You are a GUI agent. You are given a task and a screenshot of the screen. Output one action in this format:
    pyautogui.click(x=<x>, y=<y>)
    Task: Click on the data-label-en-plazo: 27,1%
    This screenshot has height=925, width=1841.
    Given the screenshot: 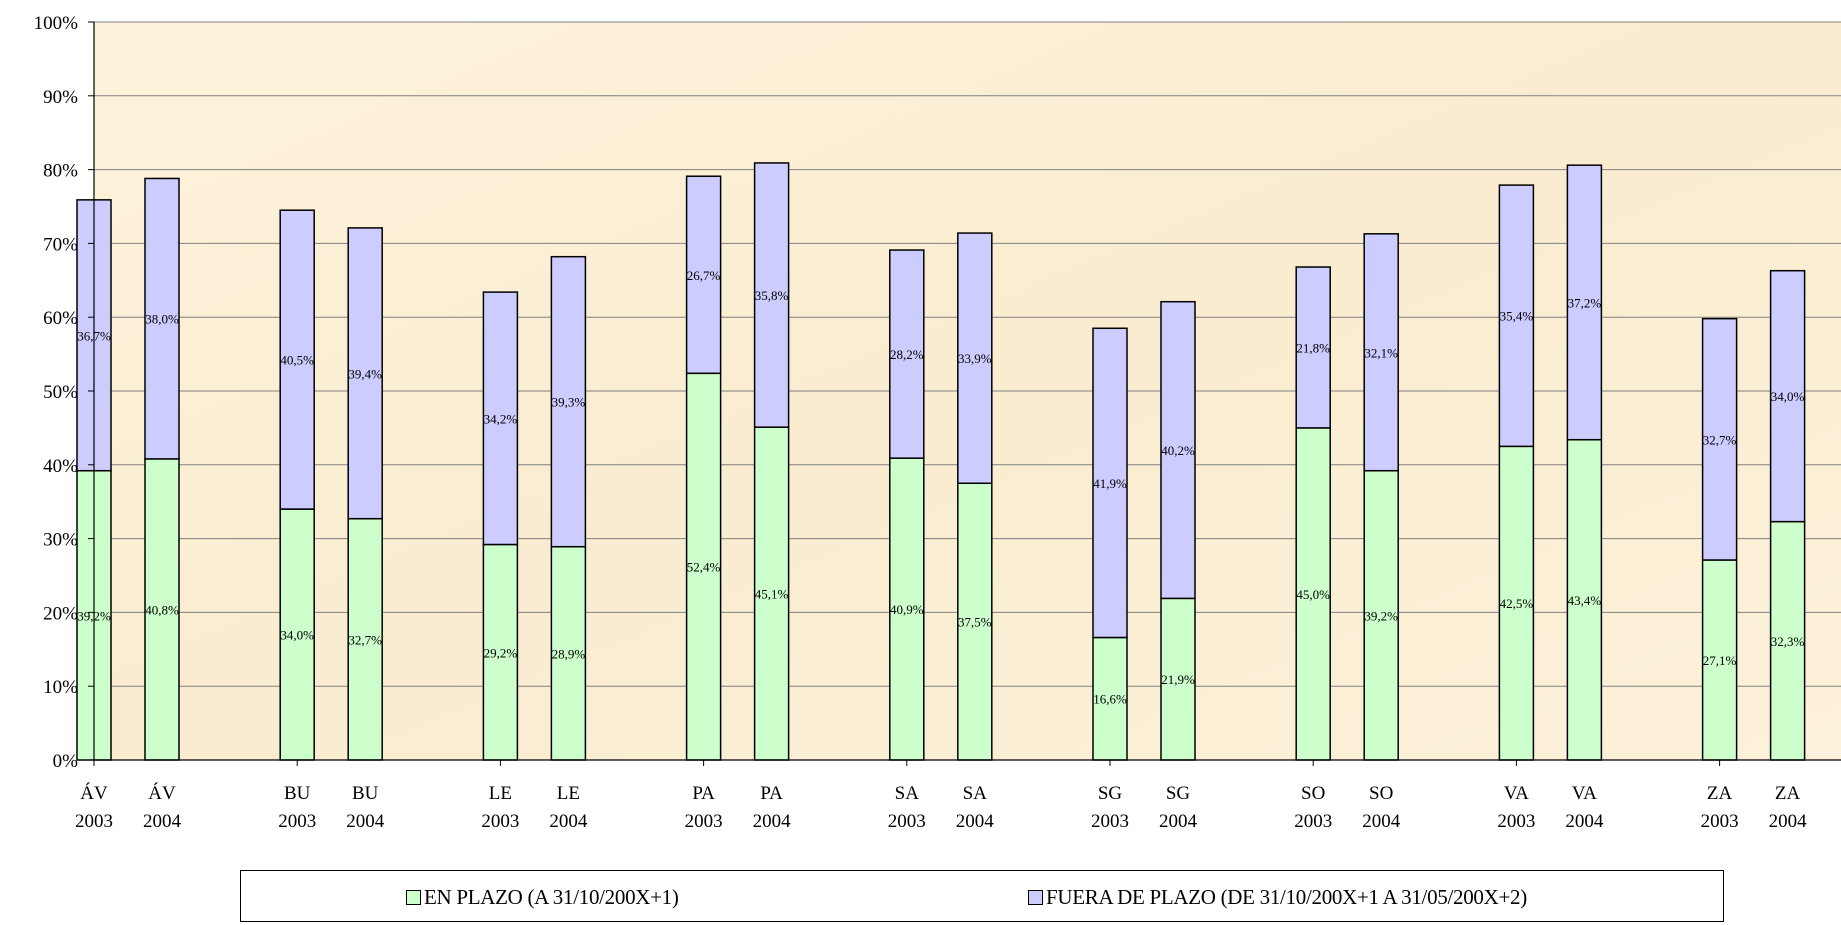 What is the action you would take?
    pyautogui.click(x=1720, y=660)
    